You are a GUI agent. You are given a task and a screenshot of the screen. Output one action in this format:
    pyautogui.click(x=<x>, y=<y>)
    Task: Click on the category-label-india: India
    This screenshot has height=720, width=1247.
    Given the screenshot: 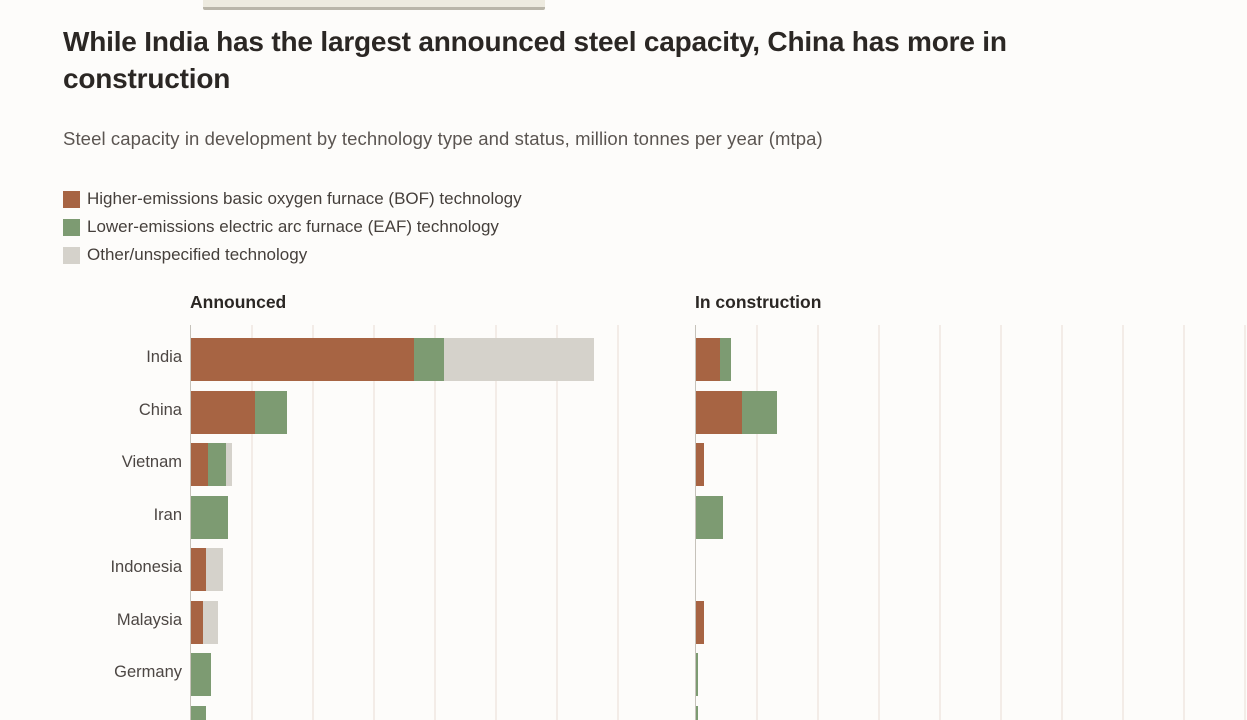 What is the action you would take?
    pyautogui.click(x=164, y=357)
    